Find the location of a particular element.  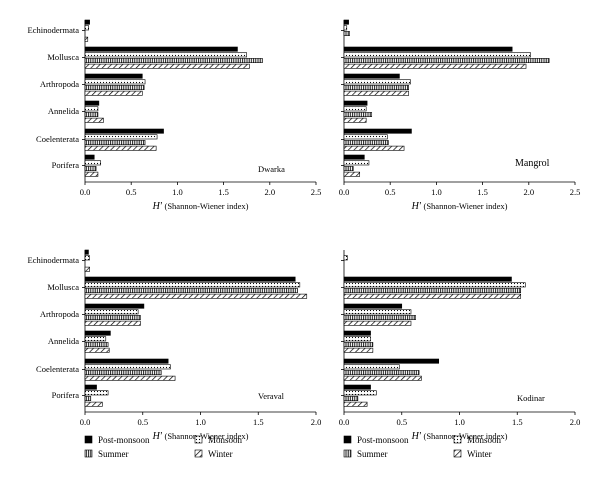

legend-swatch-monsoon is located at coordinates (198, 439).